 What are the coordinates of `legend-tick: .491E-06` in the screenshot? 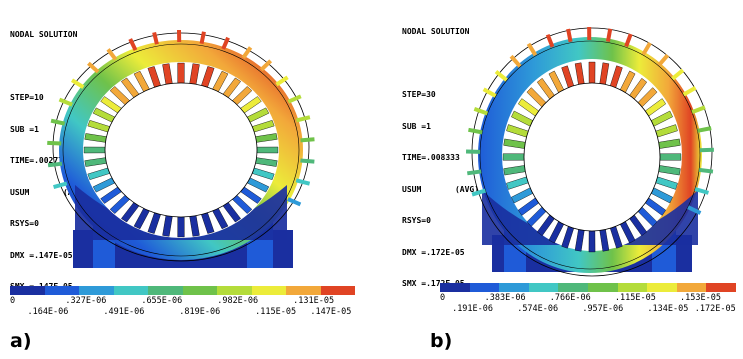 It's located at (124, 312).